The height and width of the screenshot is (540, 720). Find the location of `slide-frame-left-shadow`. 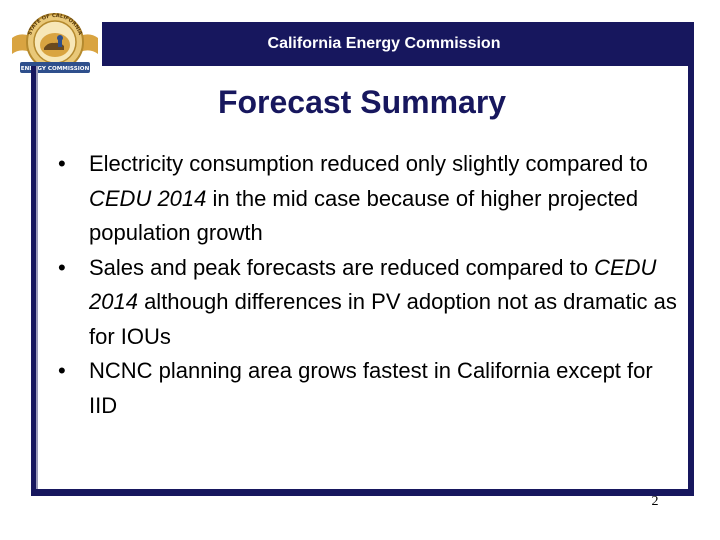

slide-frame-left-shadow is located at coordinates (37, 277).